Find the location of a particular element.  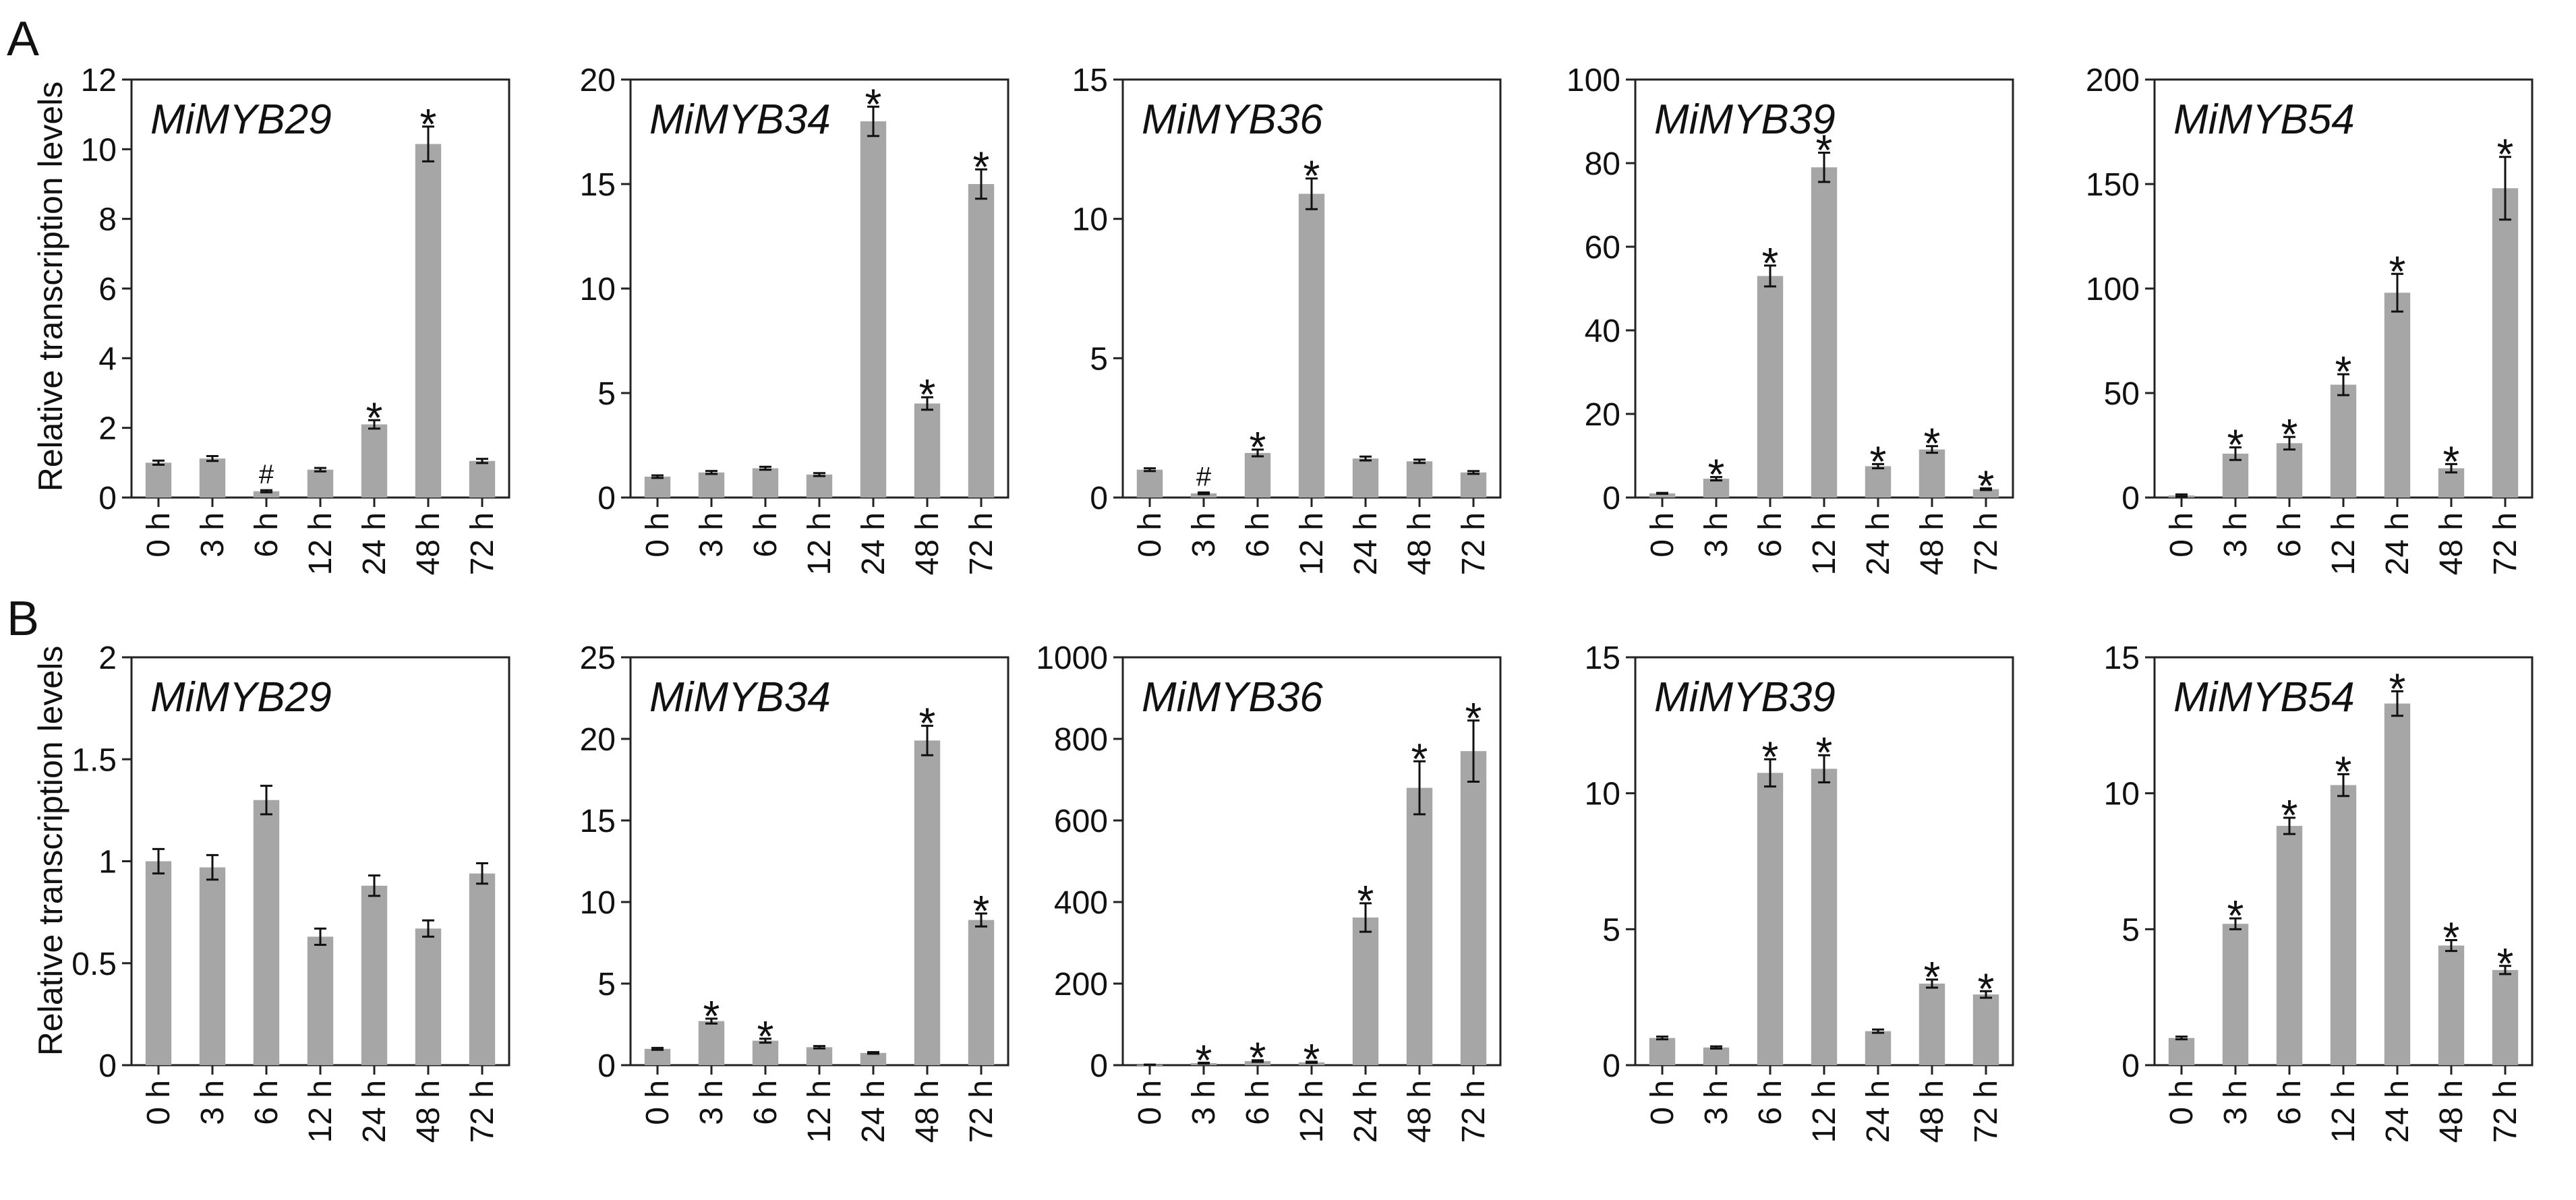

panel-label-b: B is located at coordinates (23, 619).